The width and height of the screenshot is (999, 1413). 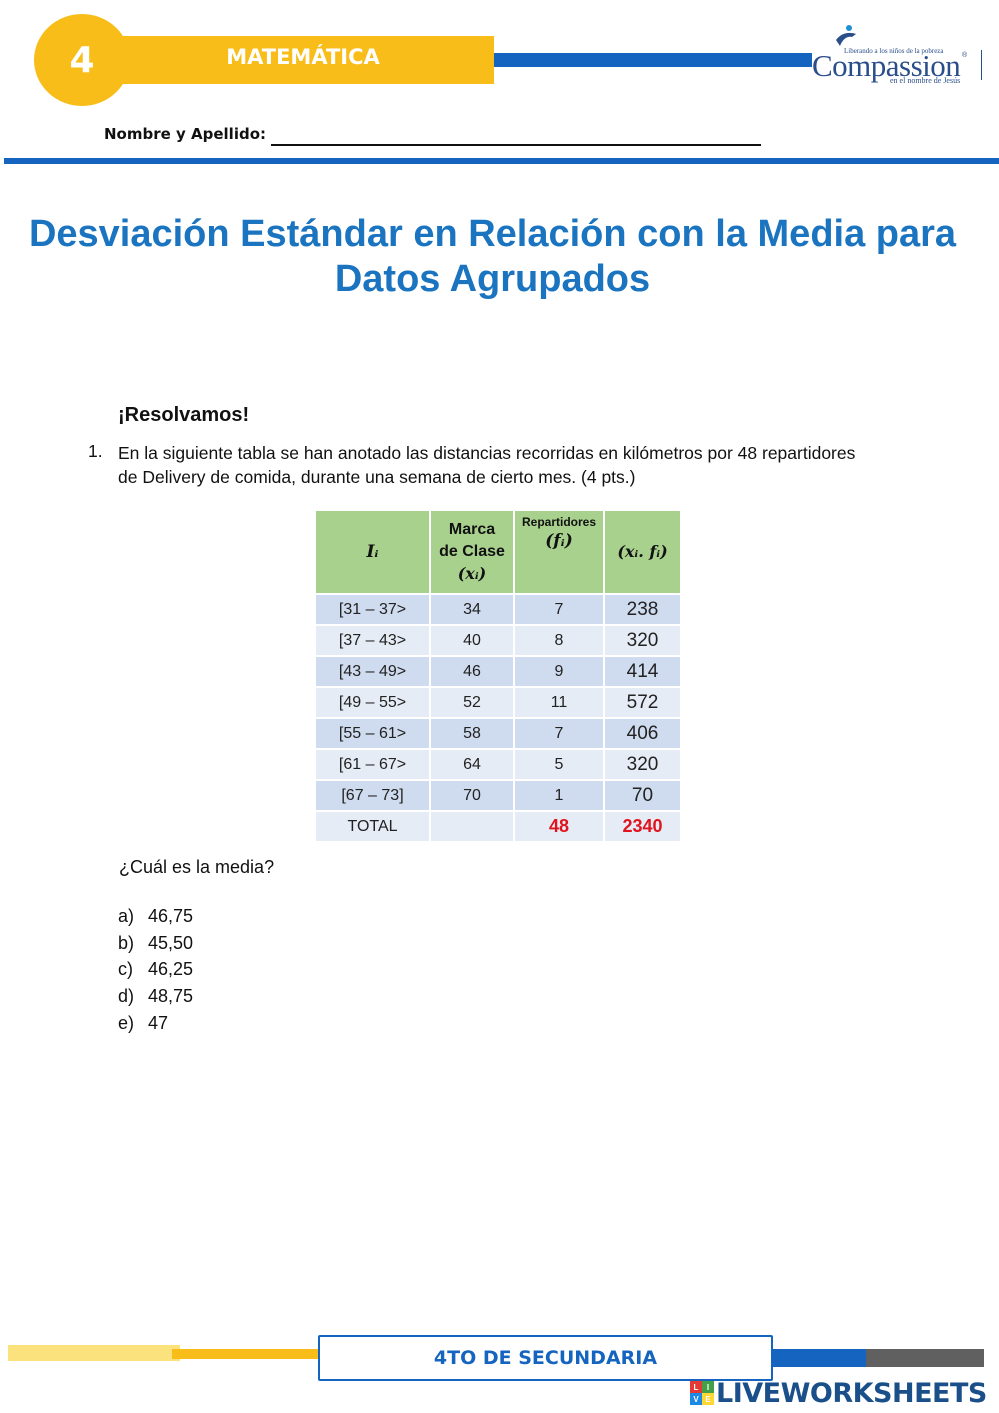 I want to click on question-number: 1., so click(x=95, y=451).